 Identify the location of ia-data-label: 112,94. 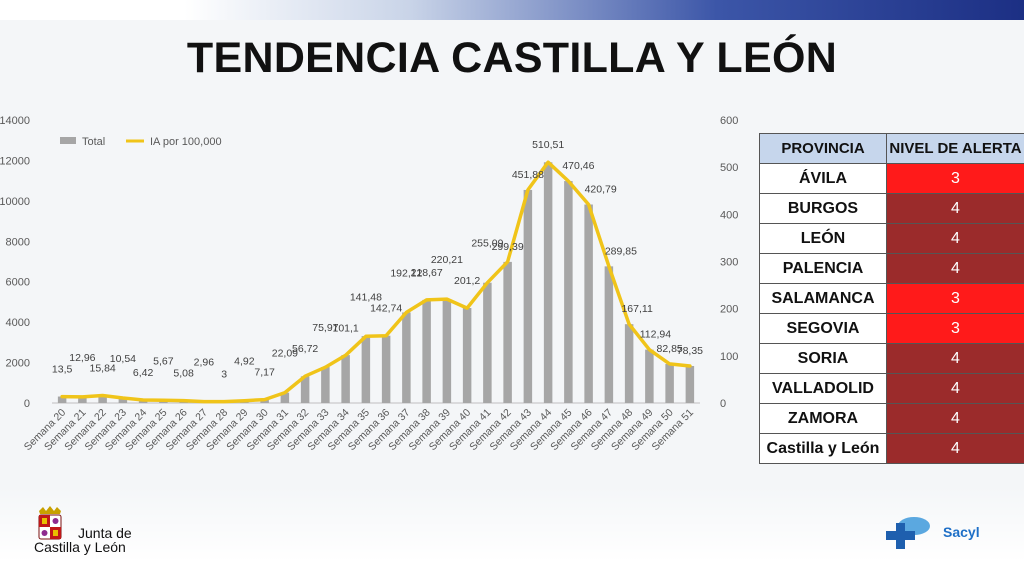
(655, 335).